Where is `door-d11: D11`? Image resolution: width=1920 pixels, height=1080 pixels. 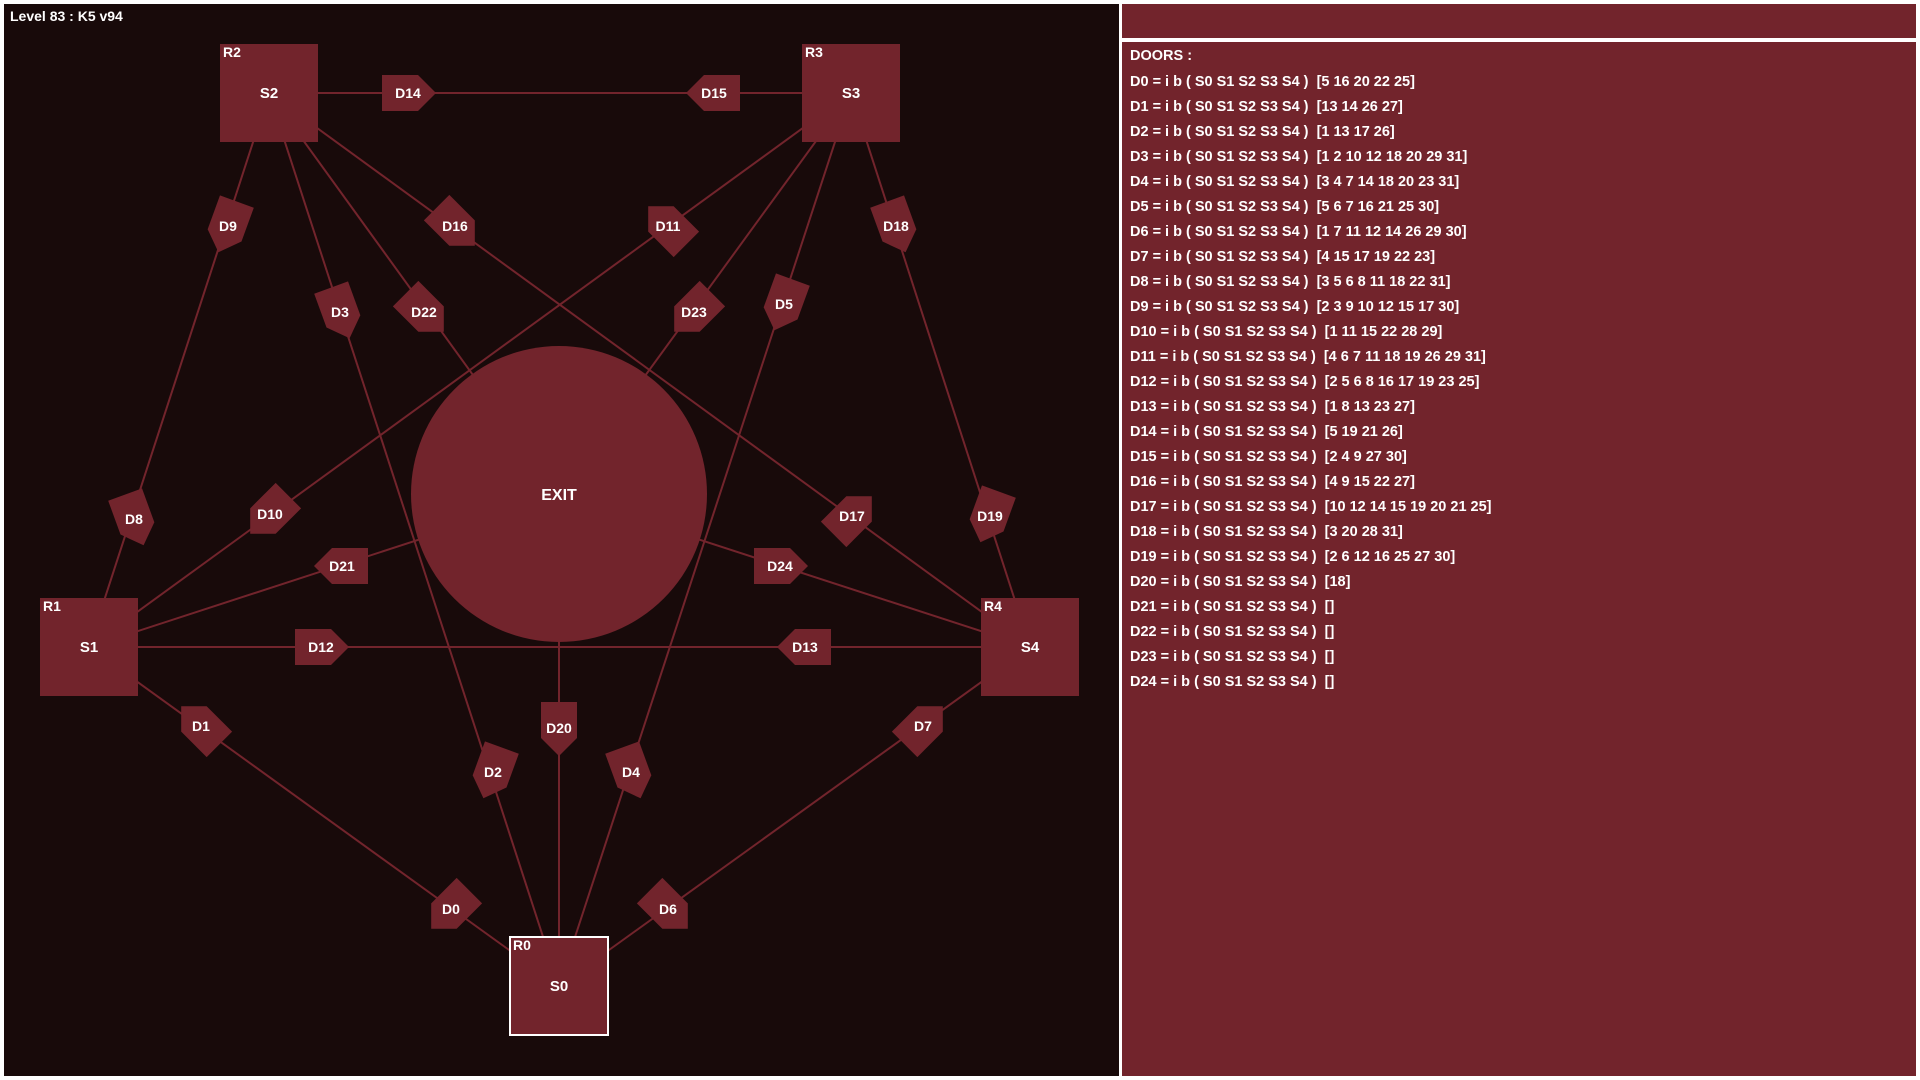
door-d11: D11 is located at coordinates (667, 225).